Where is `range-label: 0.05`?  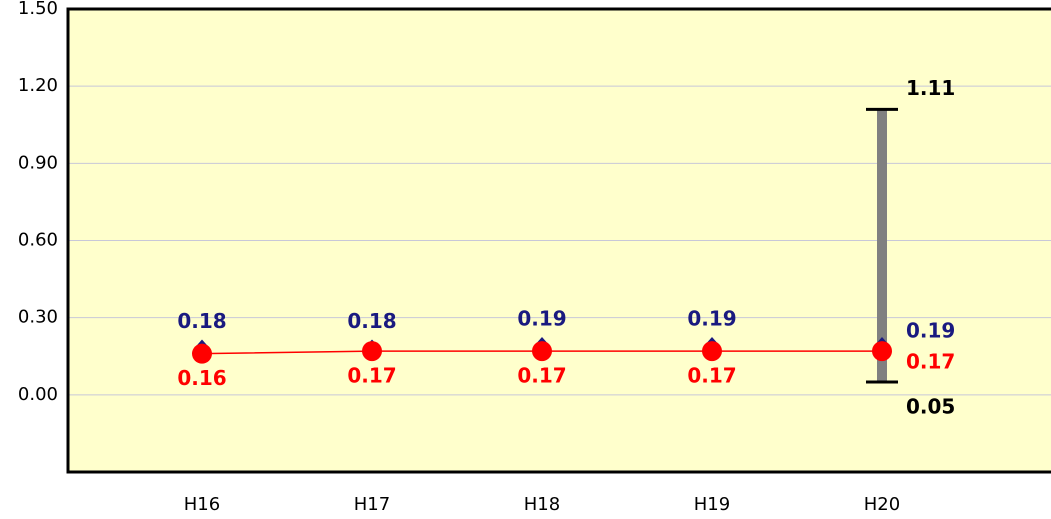
range-label: 0.05 is located at coordinates (930, 406).